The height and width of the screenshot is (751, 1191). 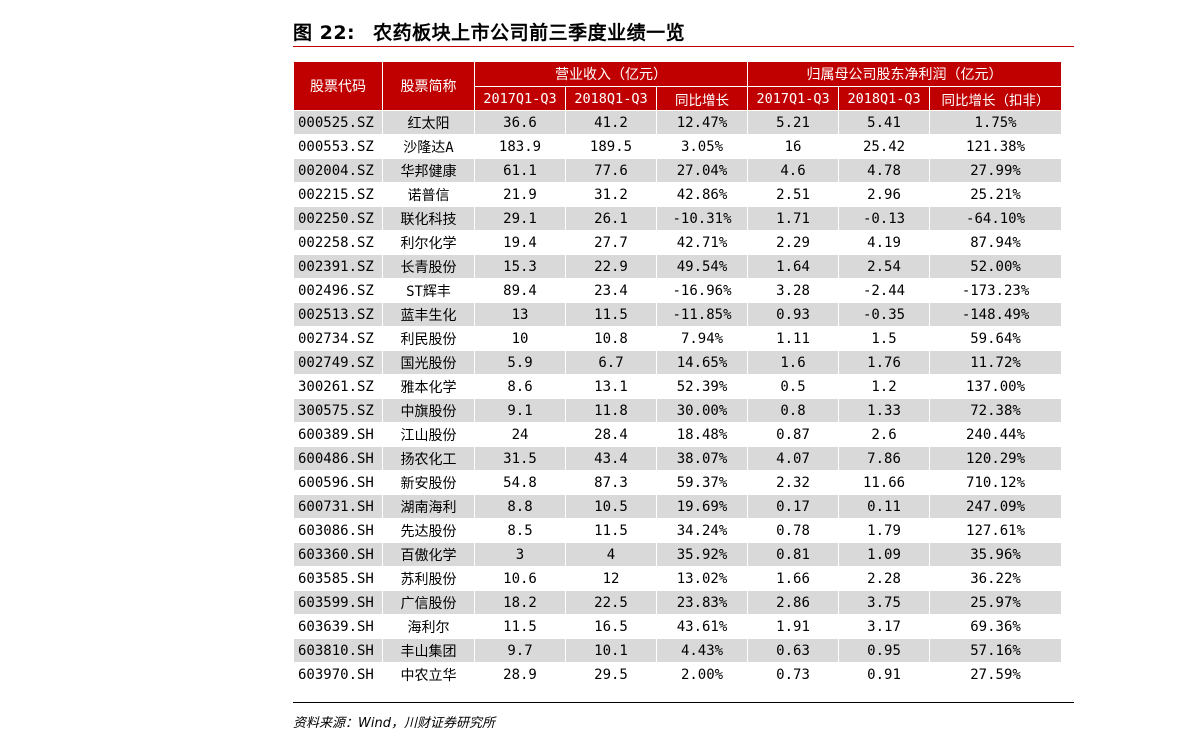 I want to click on cell-stock-name: 雅本化学, so click(x=428, y=386).